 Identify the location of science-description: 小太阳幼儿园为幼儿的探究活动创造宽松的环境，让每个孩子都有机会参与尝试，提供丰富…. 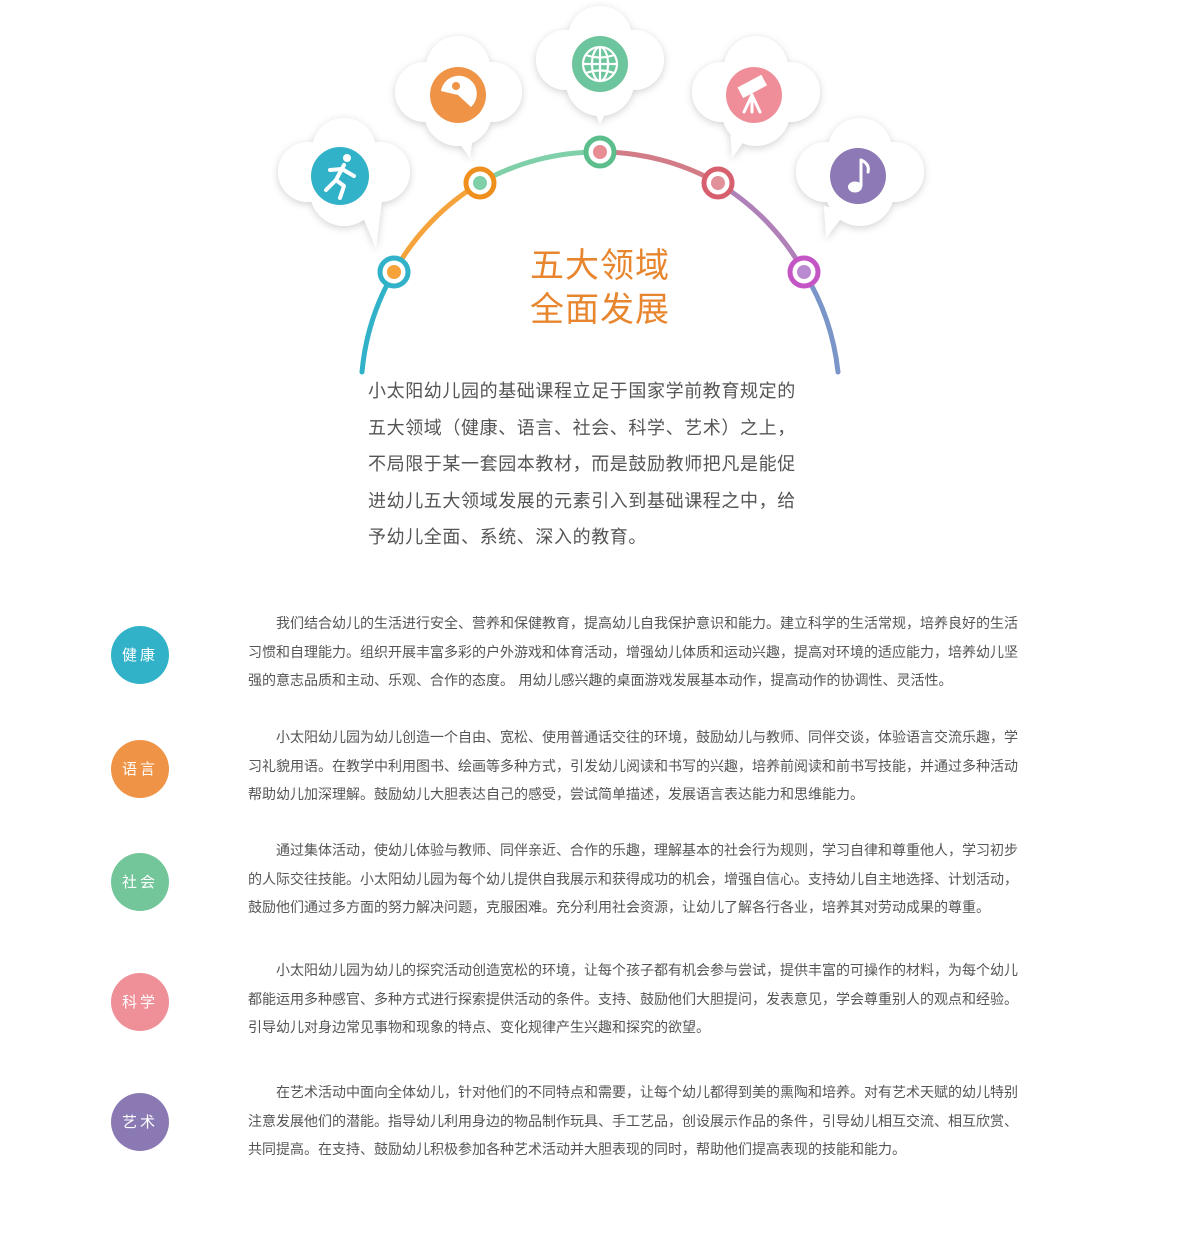
(675, 1000).